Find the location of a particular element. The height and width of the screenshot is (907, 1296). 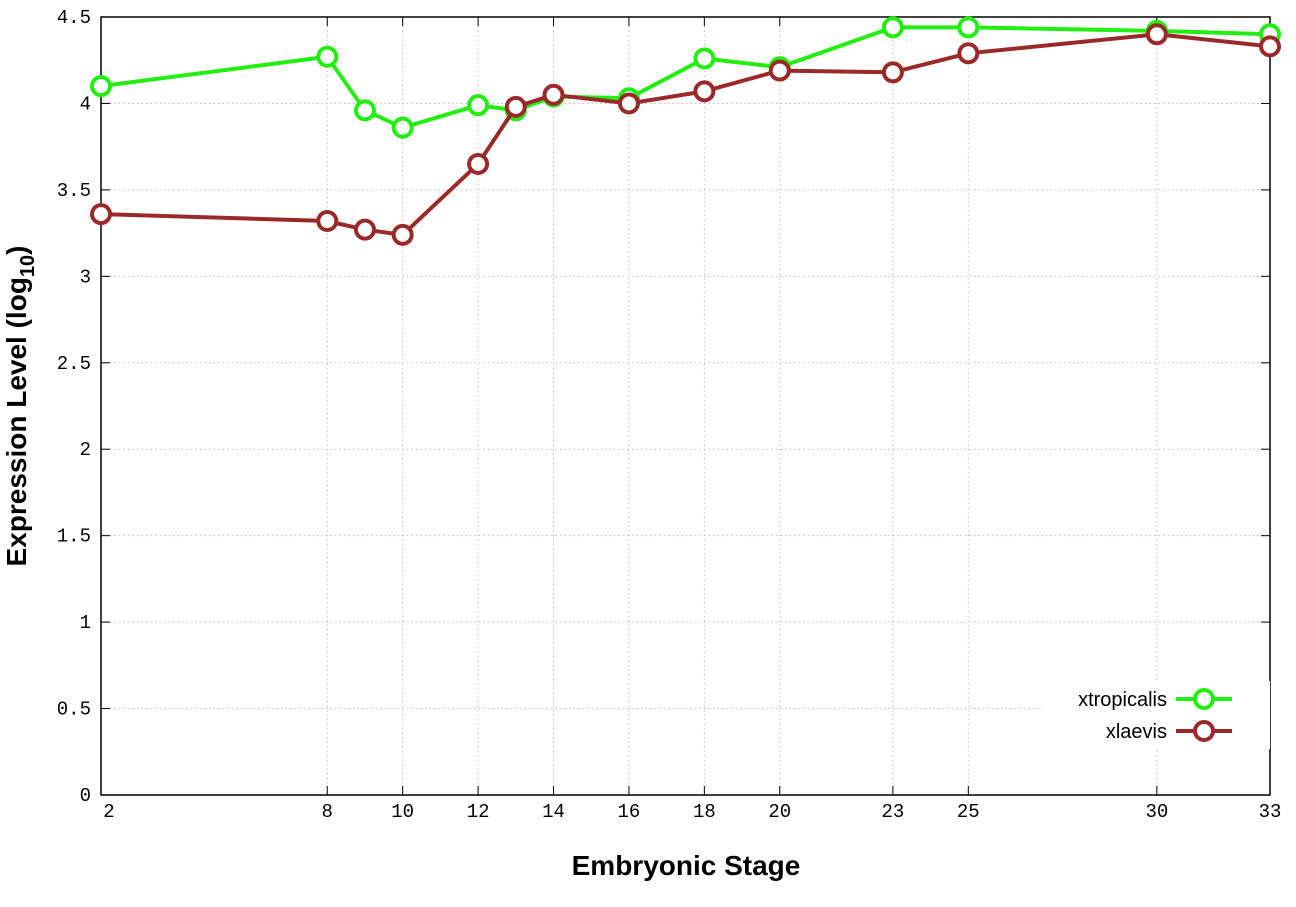

x-tick-label: 2 is located at coordinates (108, 812).